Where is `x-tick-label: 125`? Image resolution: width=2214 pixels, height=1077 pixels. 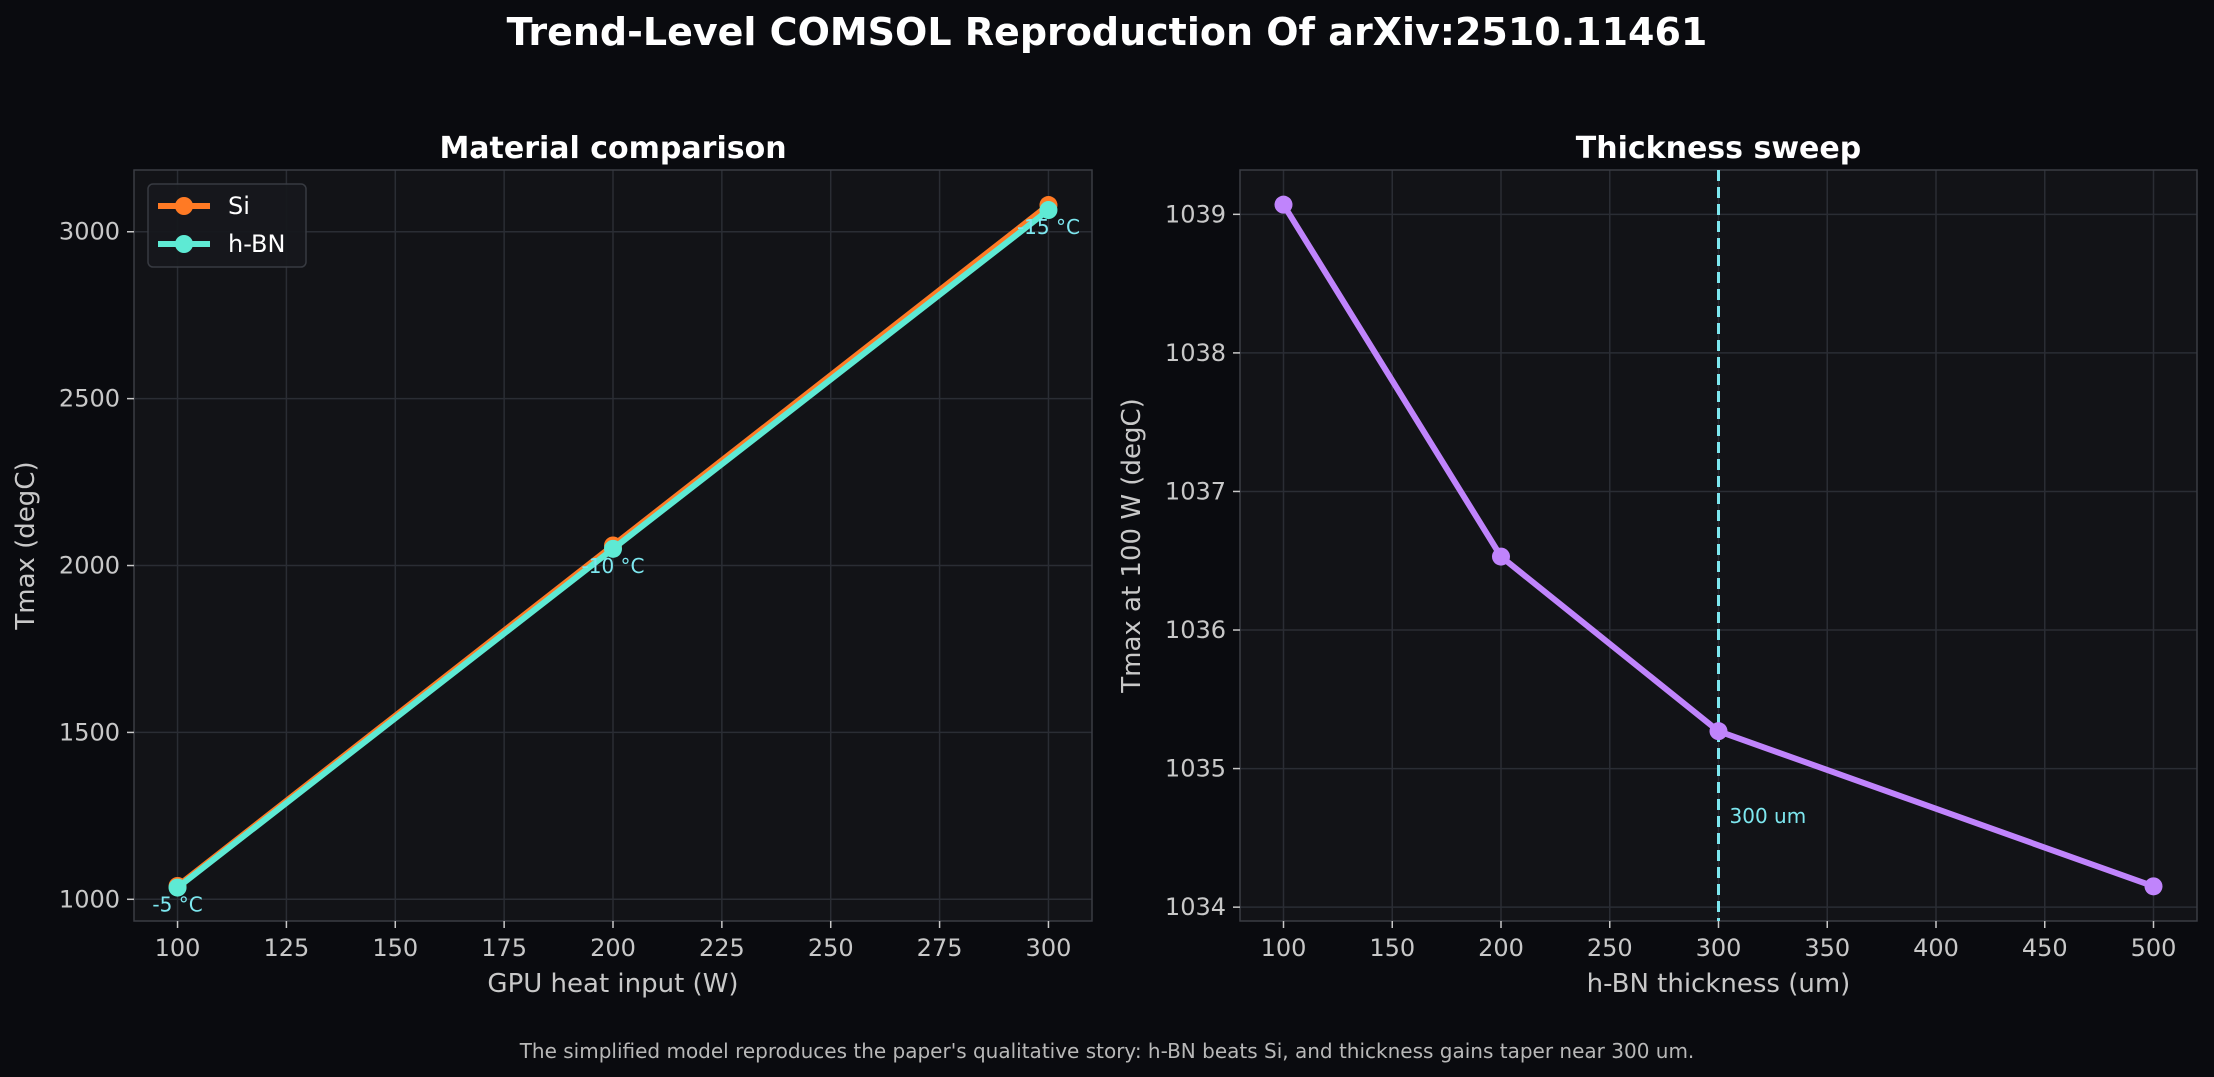
x-tick-label: 125 is located at coordinates (287, 948).